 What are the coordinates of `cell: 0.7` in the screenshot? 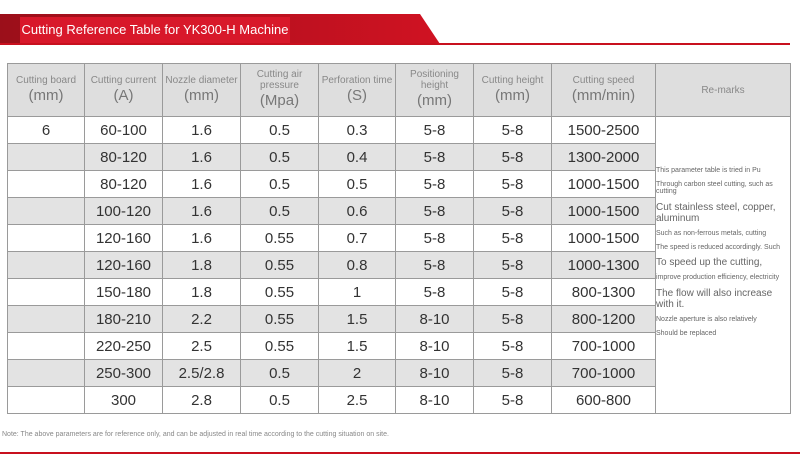 It's located at (357, 238).